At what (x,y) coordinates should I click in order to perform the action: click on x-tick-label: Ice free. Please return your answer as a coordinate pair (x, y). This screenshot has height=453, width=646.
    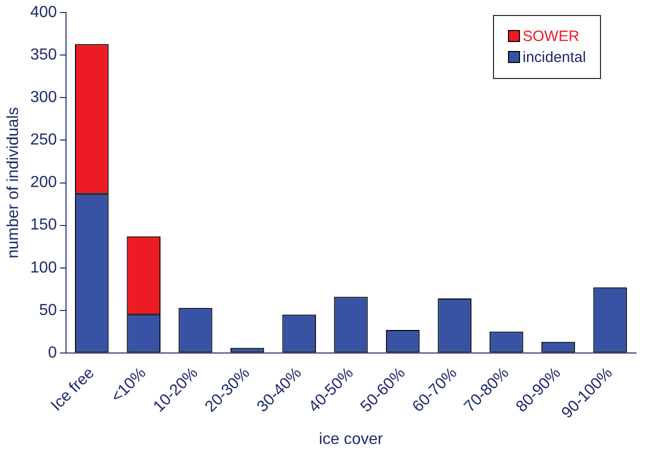
    Looking at the image, I should click on (73, 389).